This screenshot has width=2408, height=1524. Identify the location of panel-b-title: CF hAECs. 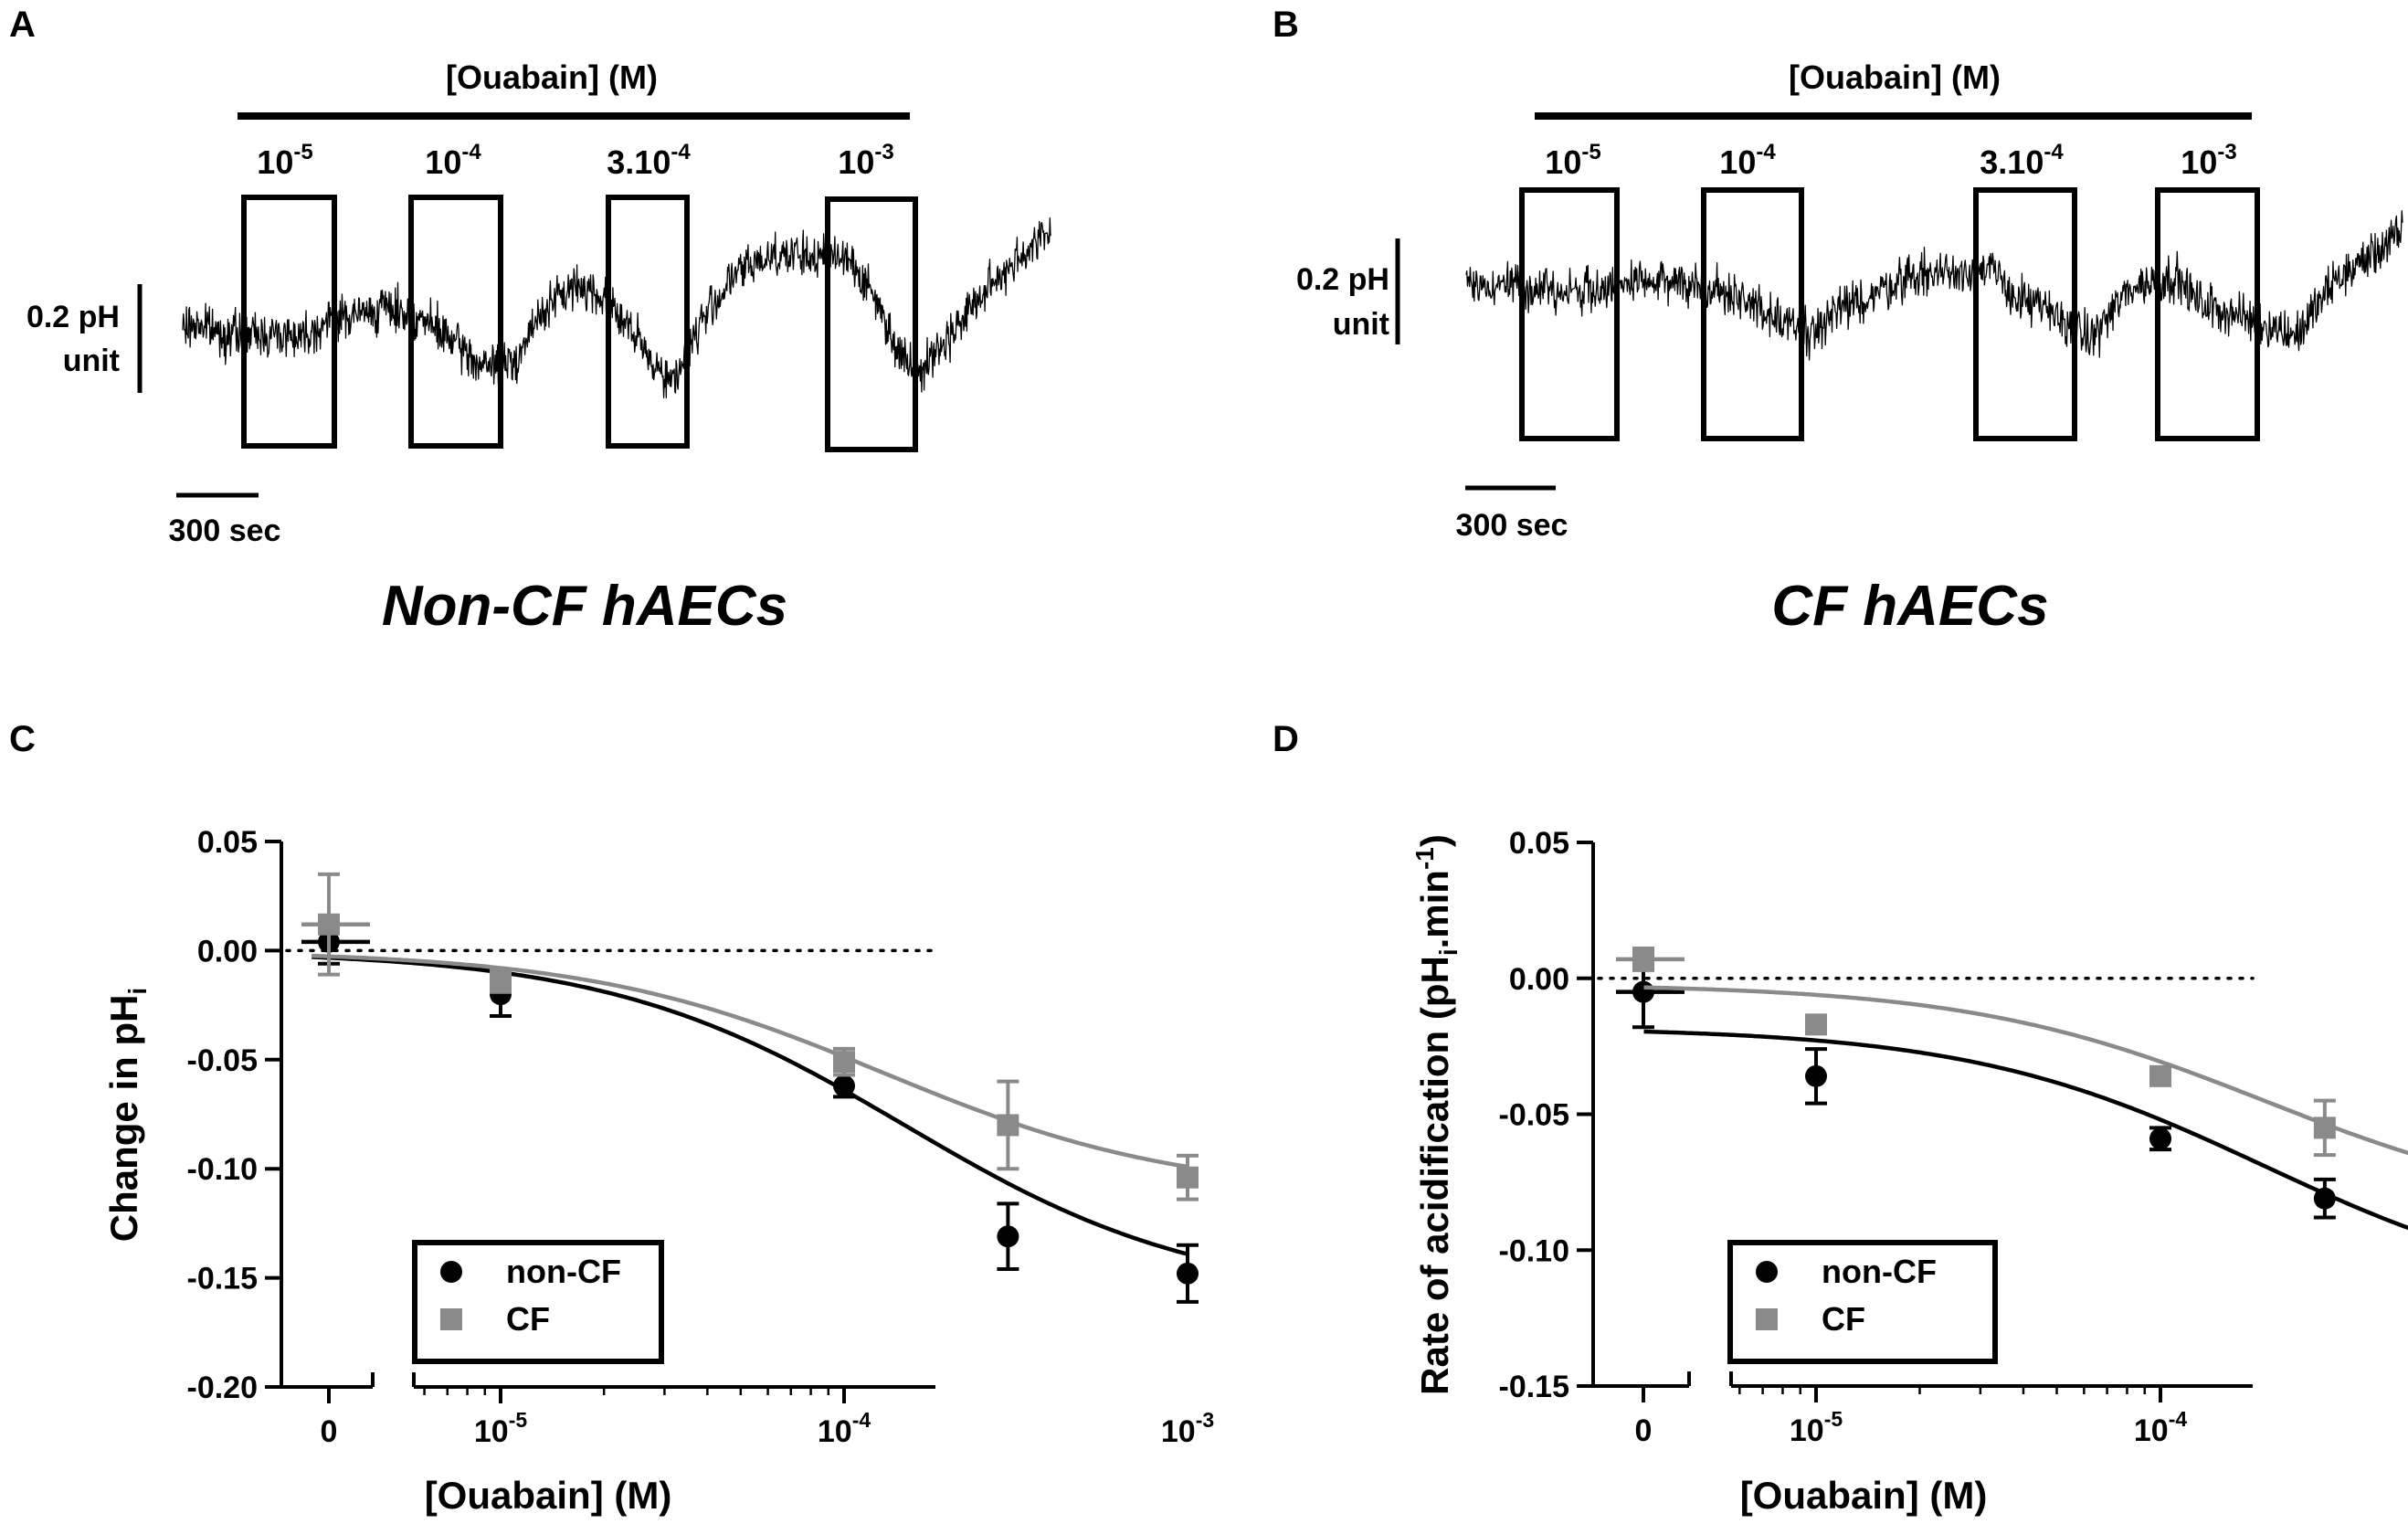
(1910, 606).